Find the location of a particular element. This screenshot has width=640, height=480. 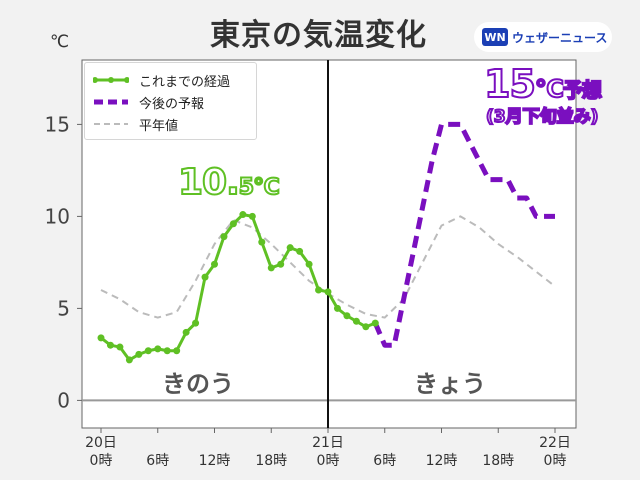

forecast-max-unit: ℃ is located at coordinates (549, 89).